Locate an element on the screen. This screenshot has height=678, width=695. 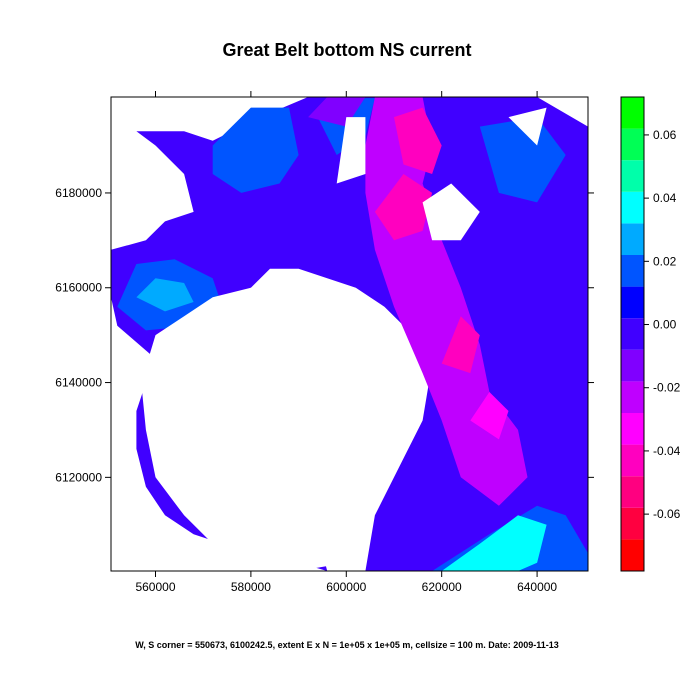
colorbar-tick-label: -0.06 is located at coordinates (667, 514).